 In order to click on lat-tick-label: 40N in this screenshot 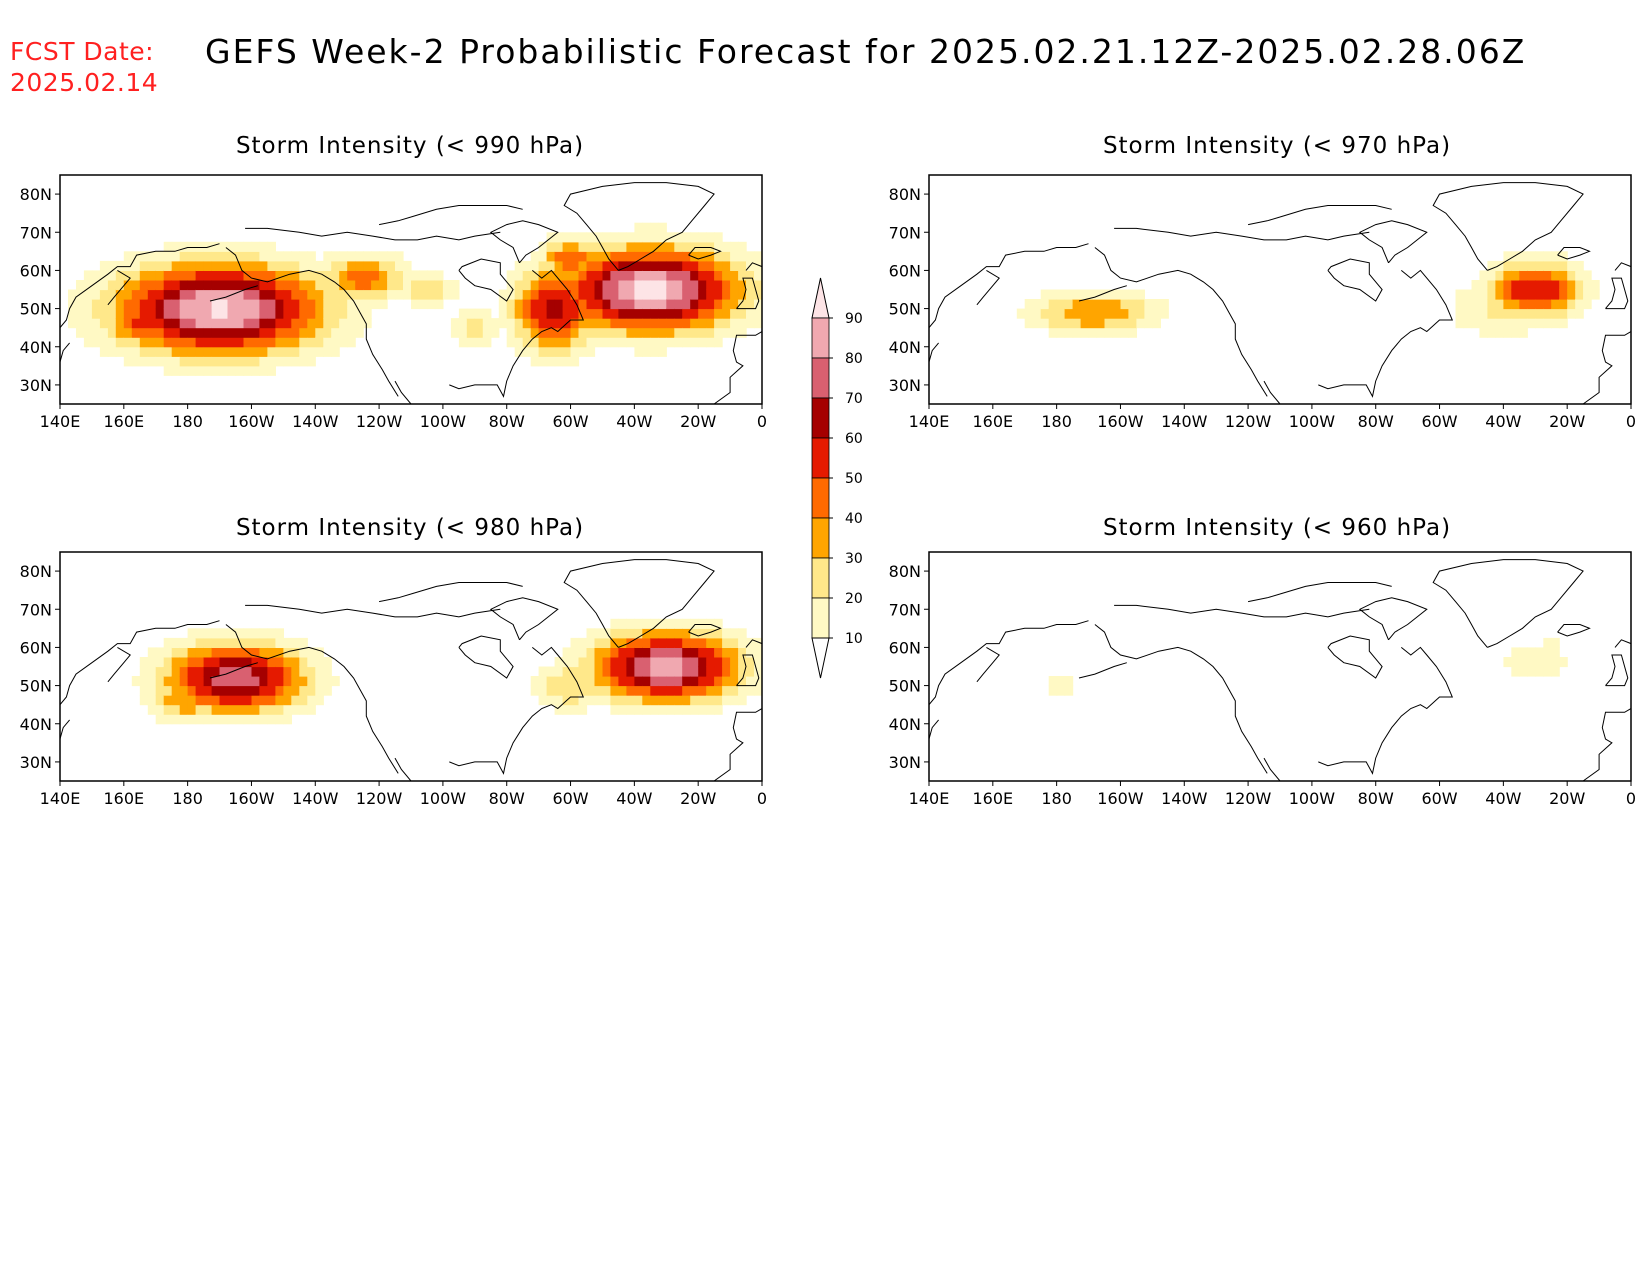, I will do `click(905, 724)`.